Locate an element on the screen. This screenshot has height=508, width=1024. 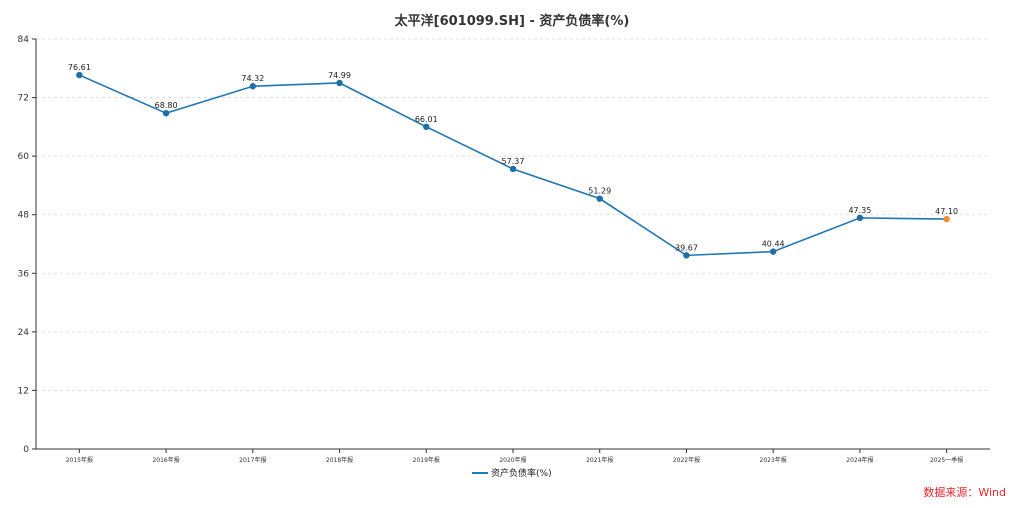
data-label: 39.67 is located at coordinates (686, 247).